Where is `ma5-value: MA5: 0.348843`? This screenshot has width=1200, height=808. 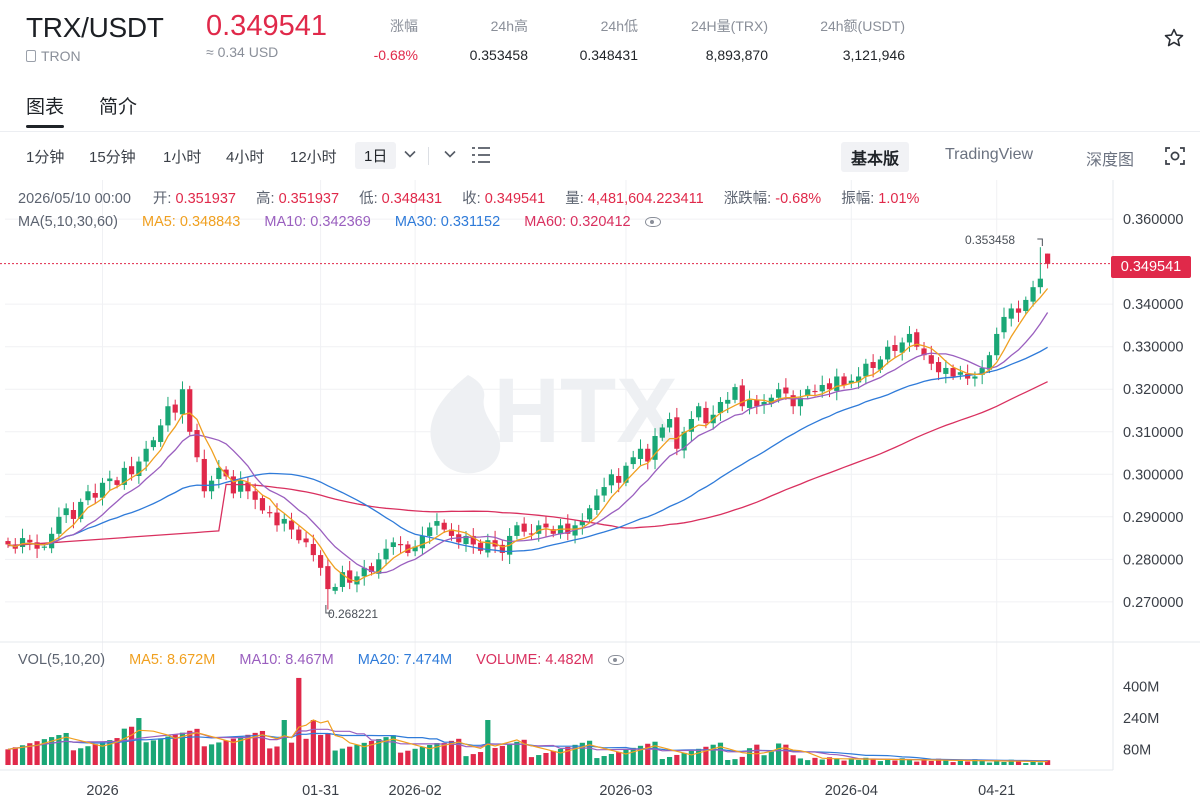 ma5-value: MA5: 0.348843 is located at coordinates (191, 222).